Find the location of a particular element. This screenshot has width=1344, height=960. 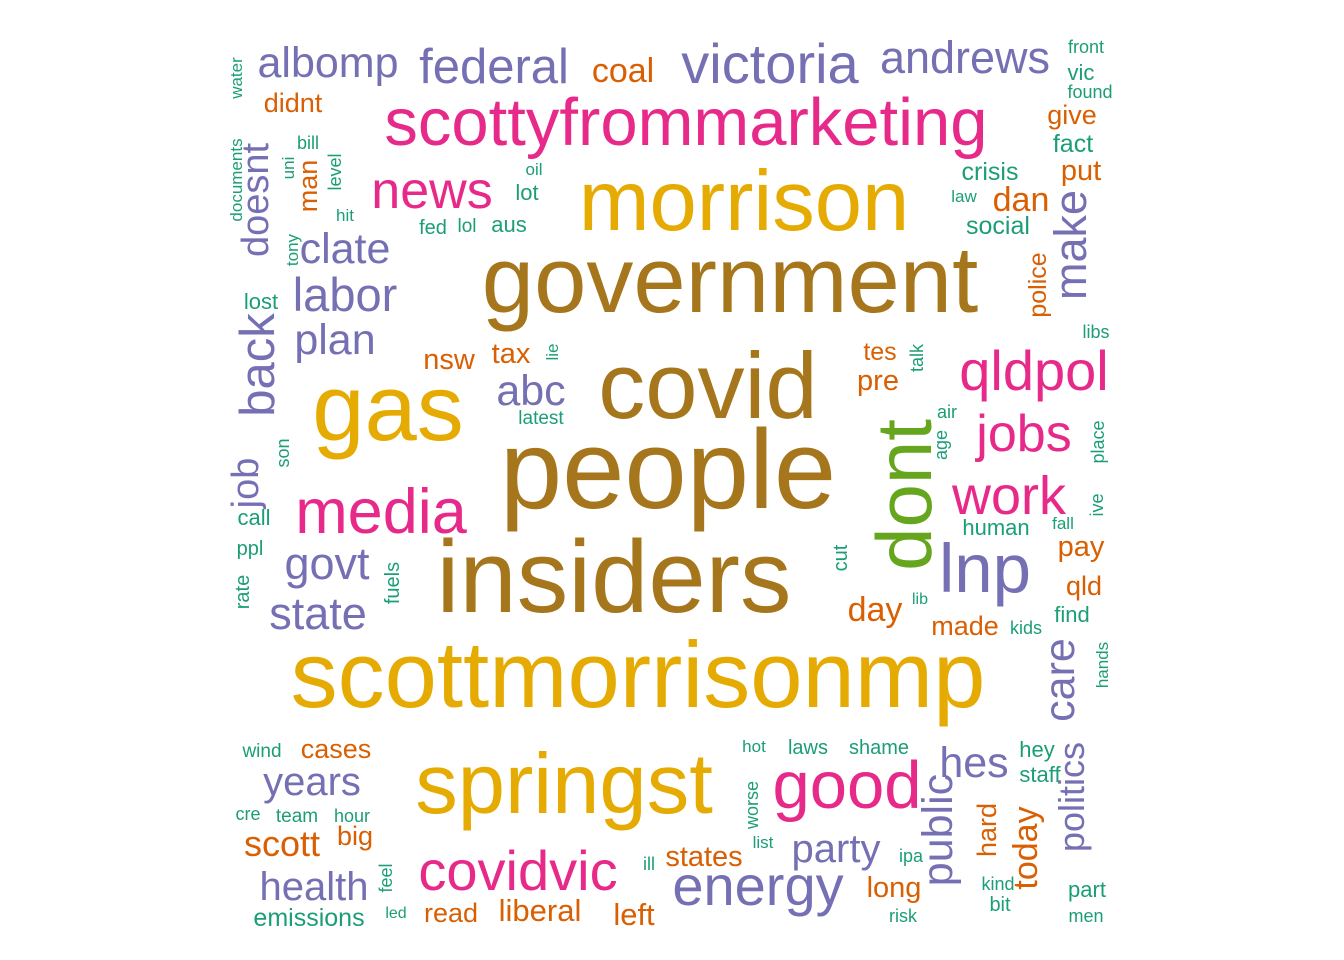

word-covidvic: covidvic is located at coordinates (517, 870).